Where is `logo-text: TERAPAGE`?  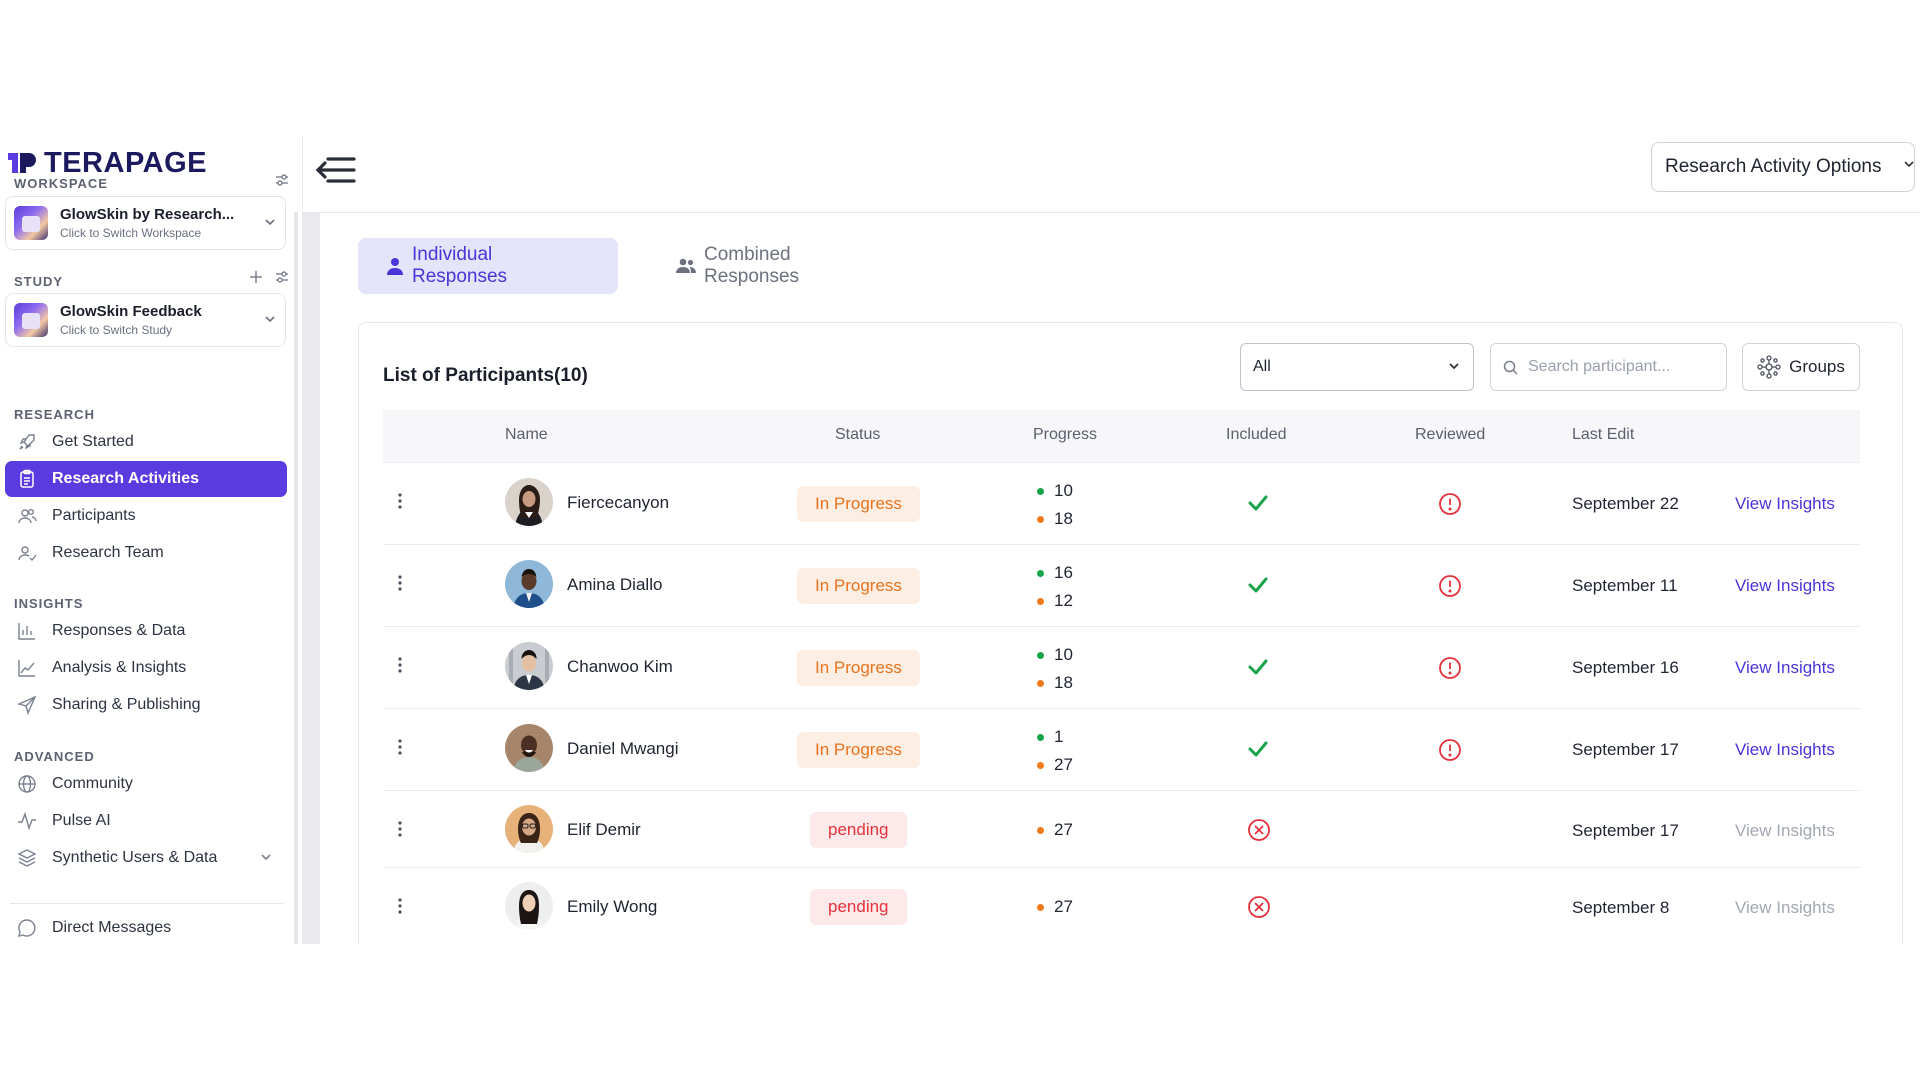 logo-text: TERAPAGE is located at coordinates (125, 162).